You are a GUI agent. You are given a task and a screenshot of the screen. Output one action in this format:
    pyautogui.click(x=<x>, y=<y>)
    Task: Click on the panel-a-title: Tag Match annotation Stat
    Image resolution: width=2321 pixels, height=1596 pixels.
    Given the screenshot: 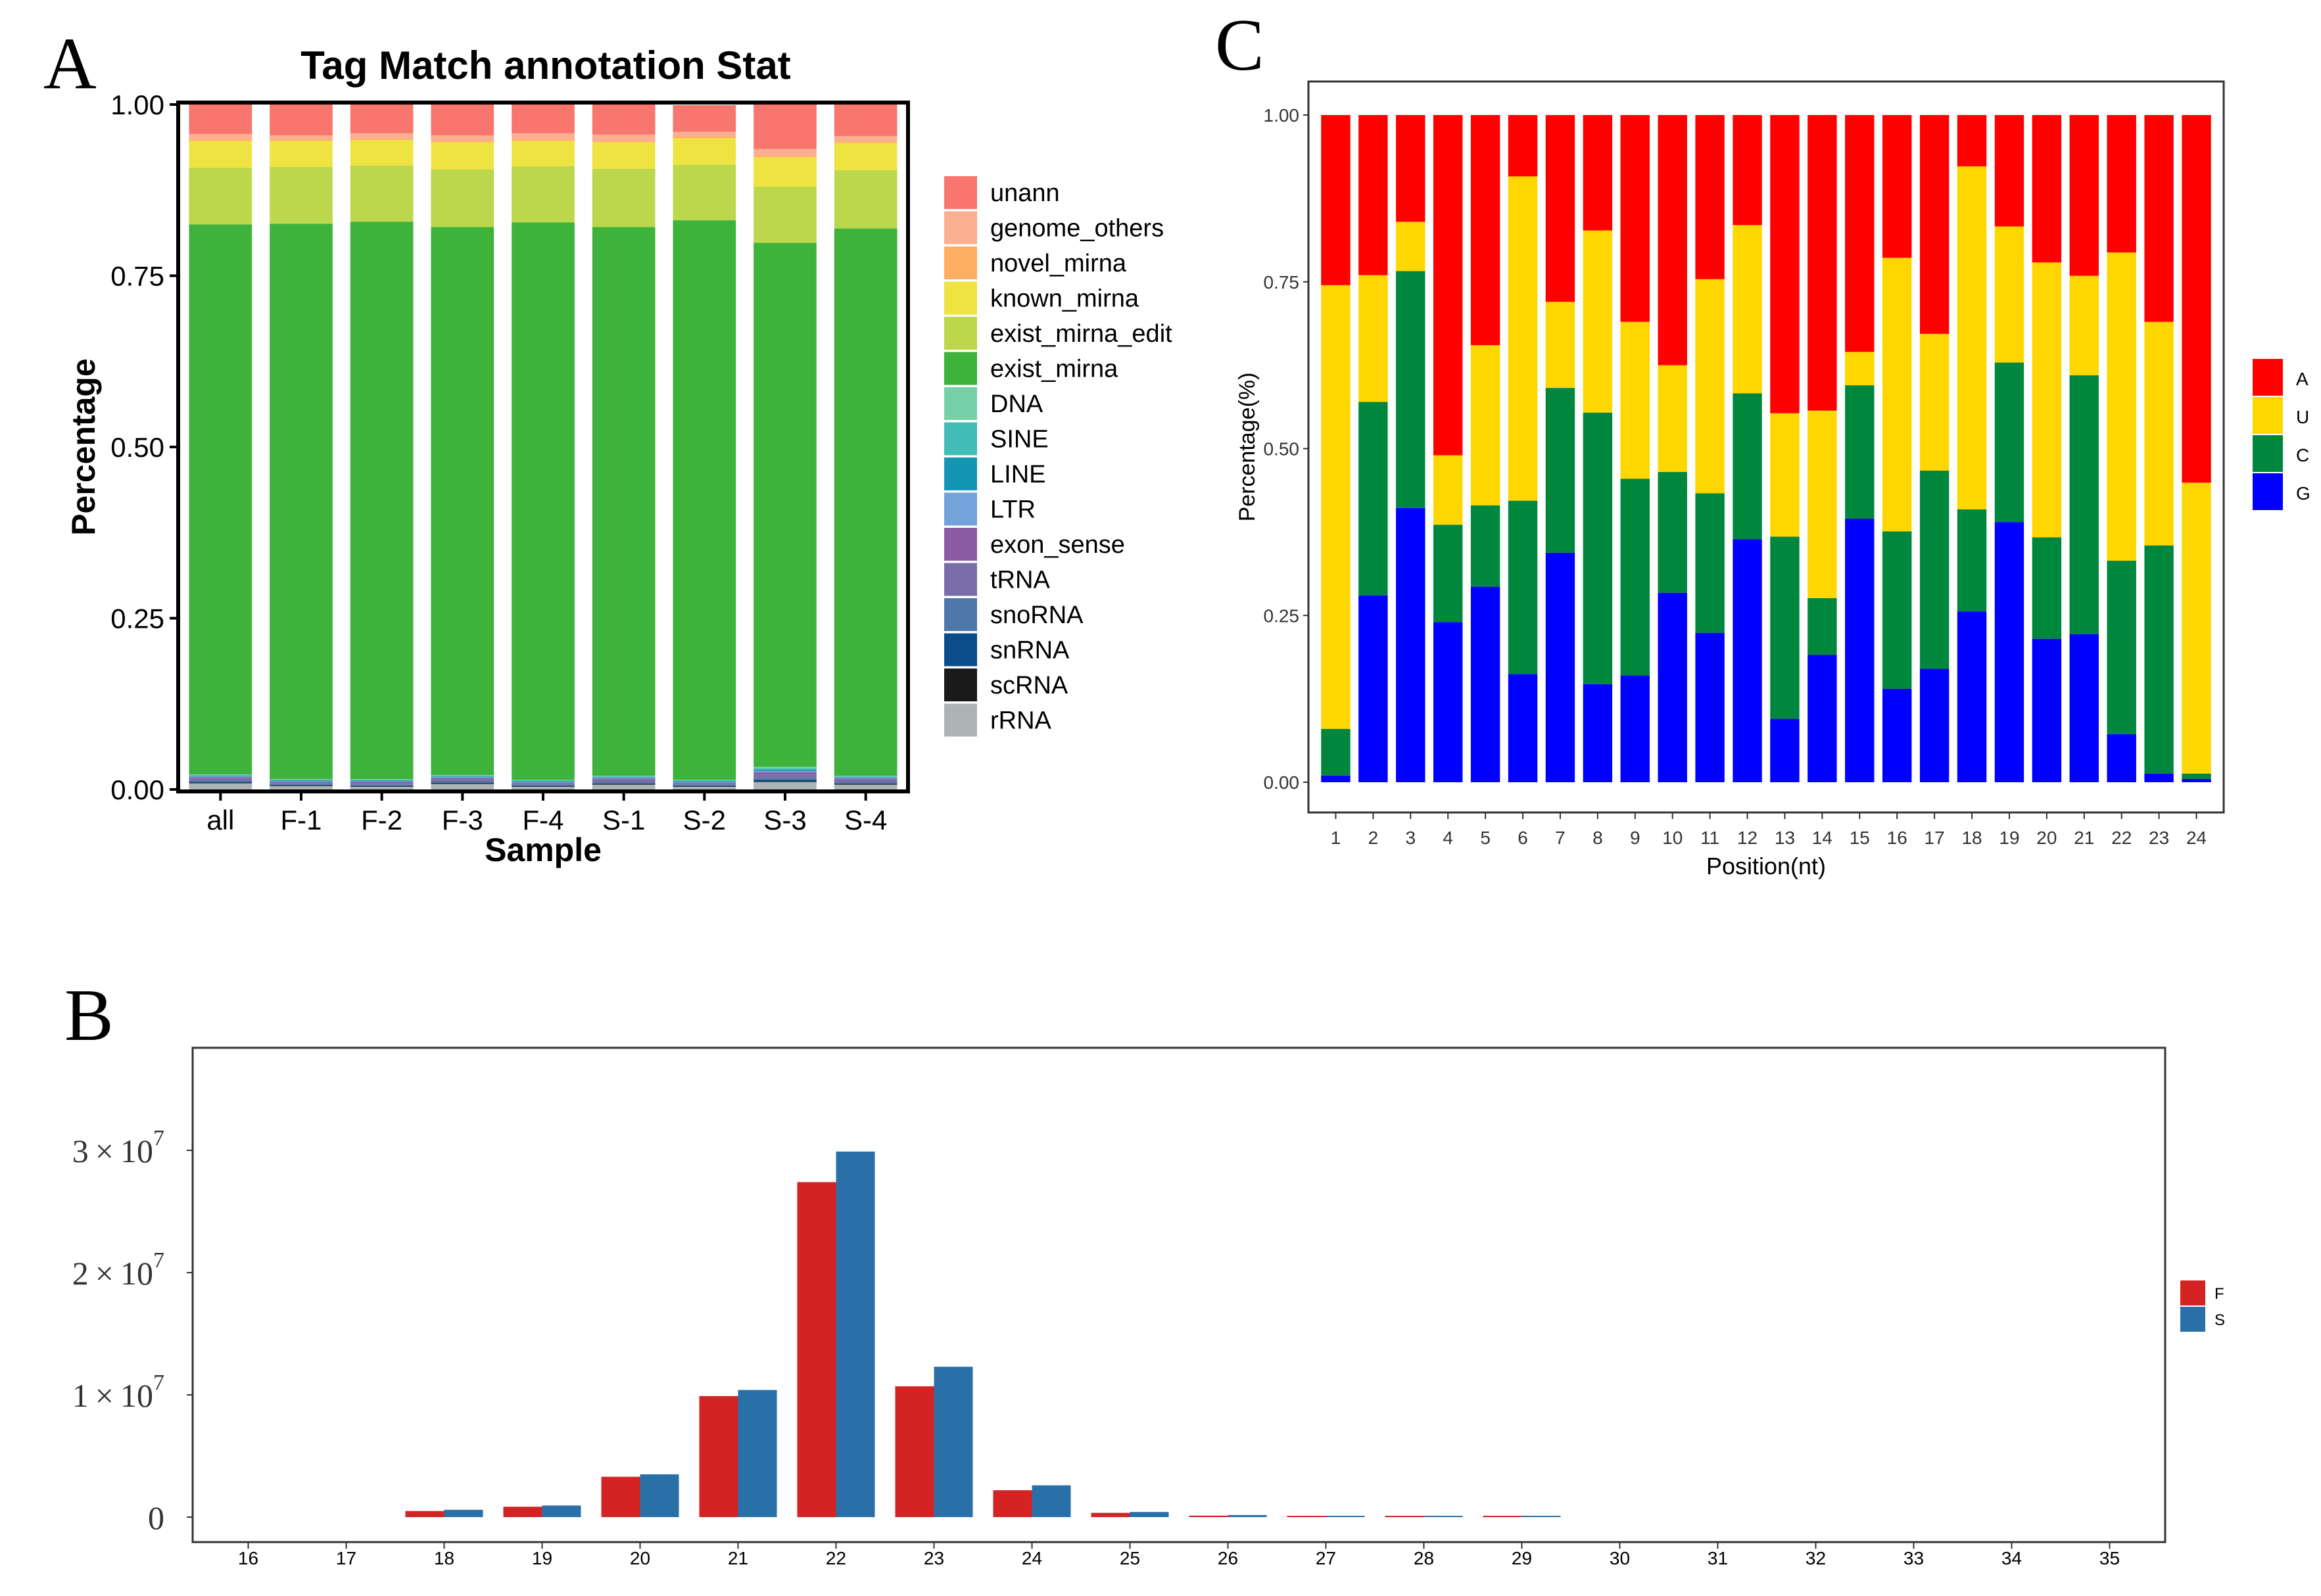 What is the action you would take?
    pyautogui.click(x=545, y=65)
    